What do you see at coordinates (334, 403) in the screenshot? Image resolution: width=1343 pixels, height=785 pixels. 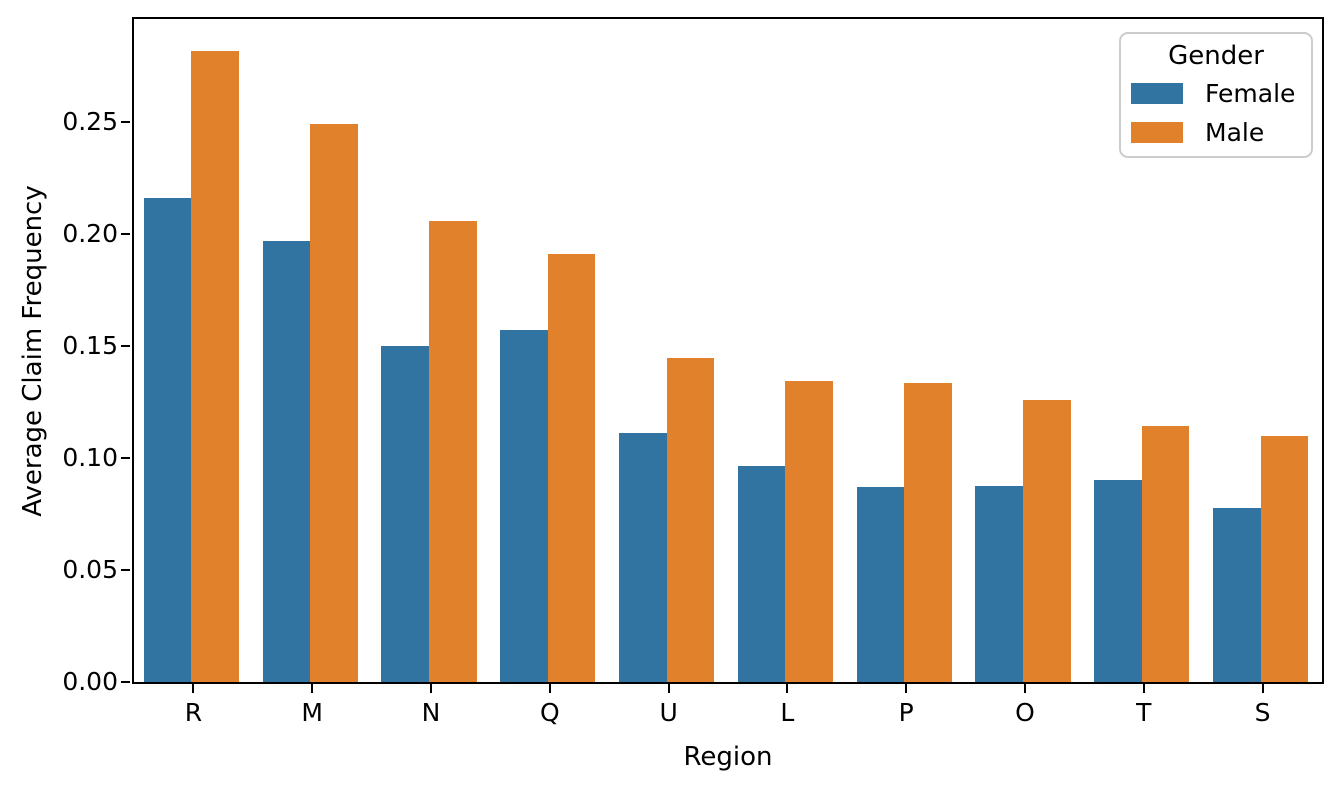 I see `bar-male-M` at bounding box center [334, 403].